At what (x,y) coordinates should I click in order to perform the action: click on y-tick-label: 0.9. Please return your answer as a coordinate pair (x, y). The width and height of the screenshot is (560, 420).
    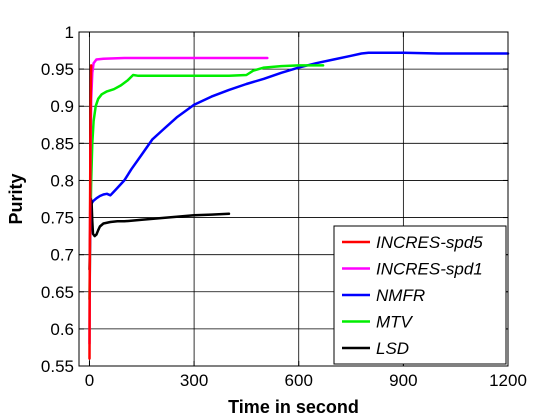
    Looking at the image, I should click on (62, 106).